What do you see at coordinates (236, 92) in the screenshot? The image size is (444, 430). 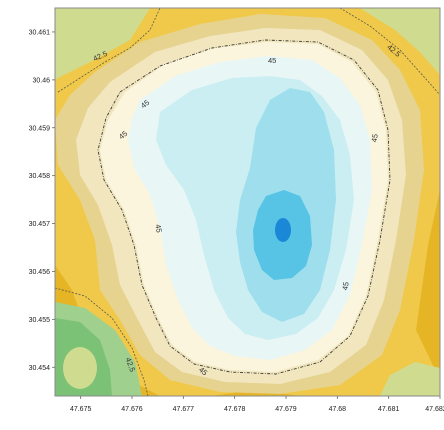 I see `contour-spot-upper-left` at bounding box center [236, 92].